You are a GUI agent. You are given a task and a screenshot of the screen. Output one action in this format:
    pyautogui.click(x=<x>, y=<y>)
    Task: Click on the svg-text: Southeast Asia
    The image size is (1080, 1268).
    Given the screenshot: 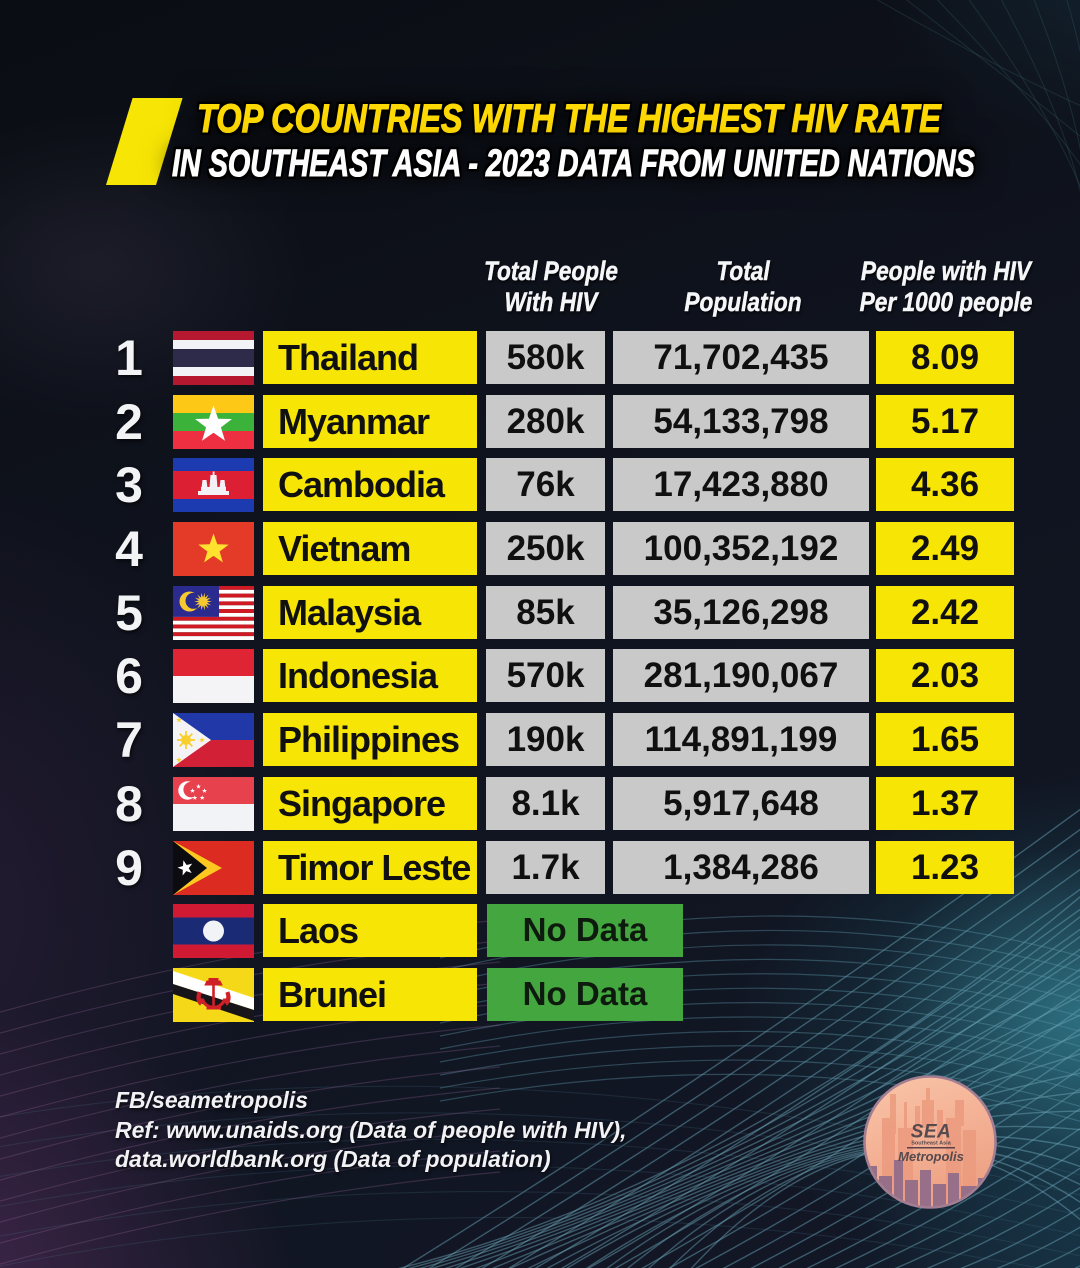 What is the action you would take?
    pyautogui.click(x=931, y=1144)
    